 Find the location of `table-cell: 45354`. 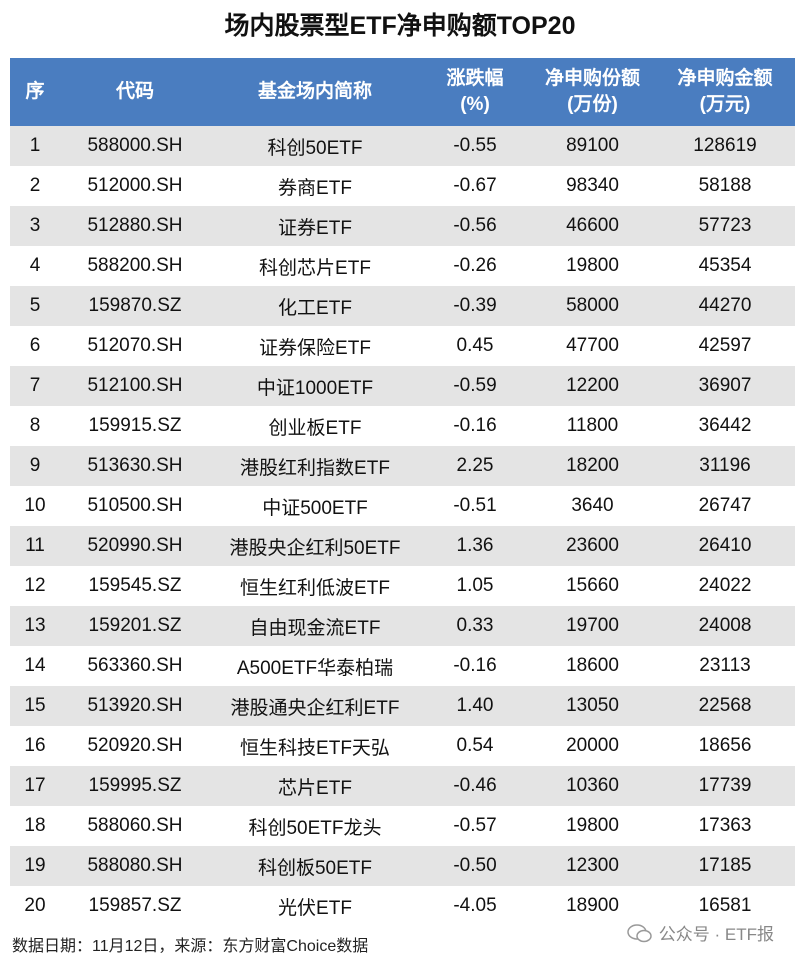

table-cell: 45354 is located at coordinates (725, 265).